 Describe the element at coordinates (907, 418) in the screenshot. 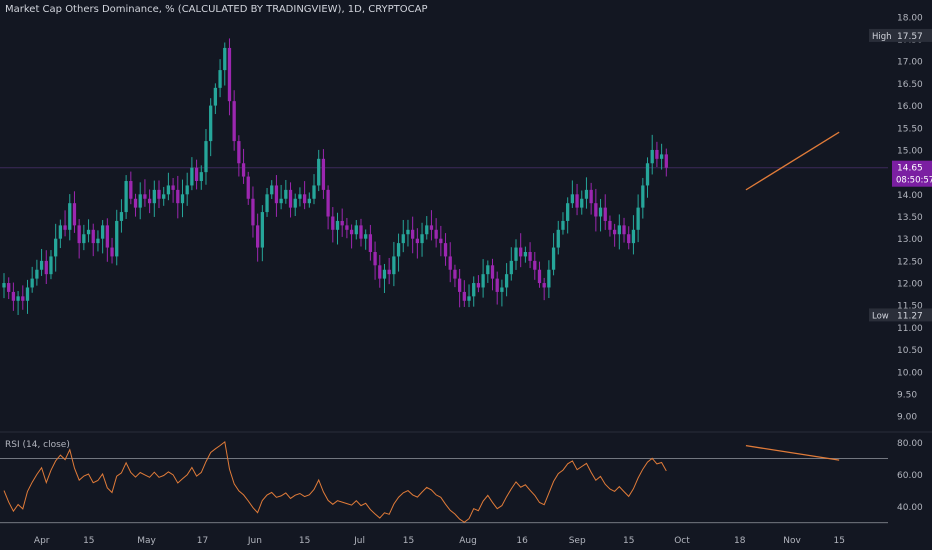

I see `price-tick-label: 9.00` at that location.